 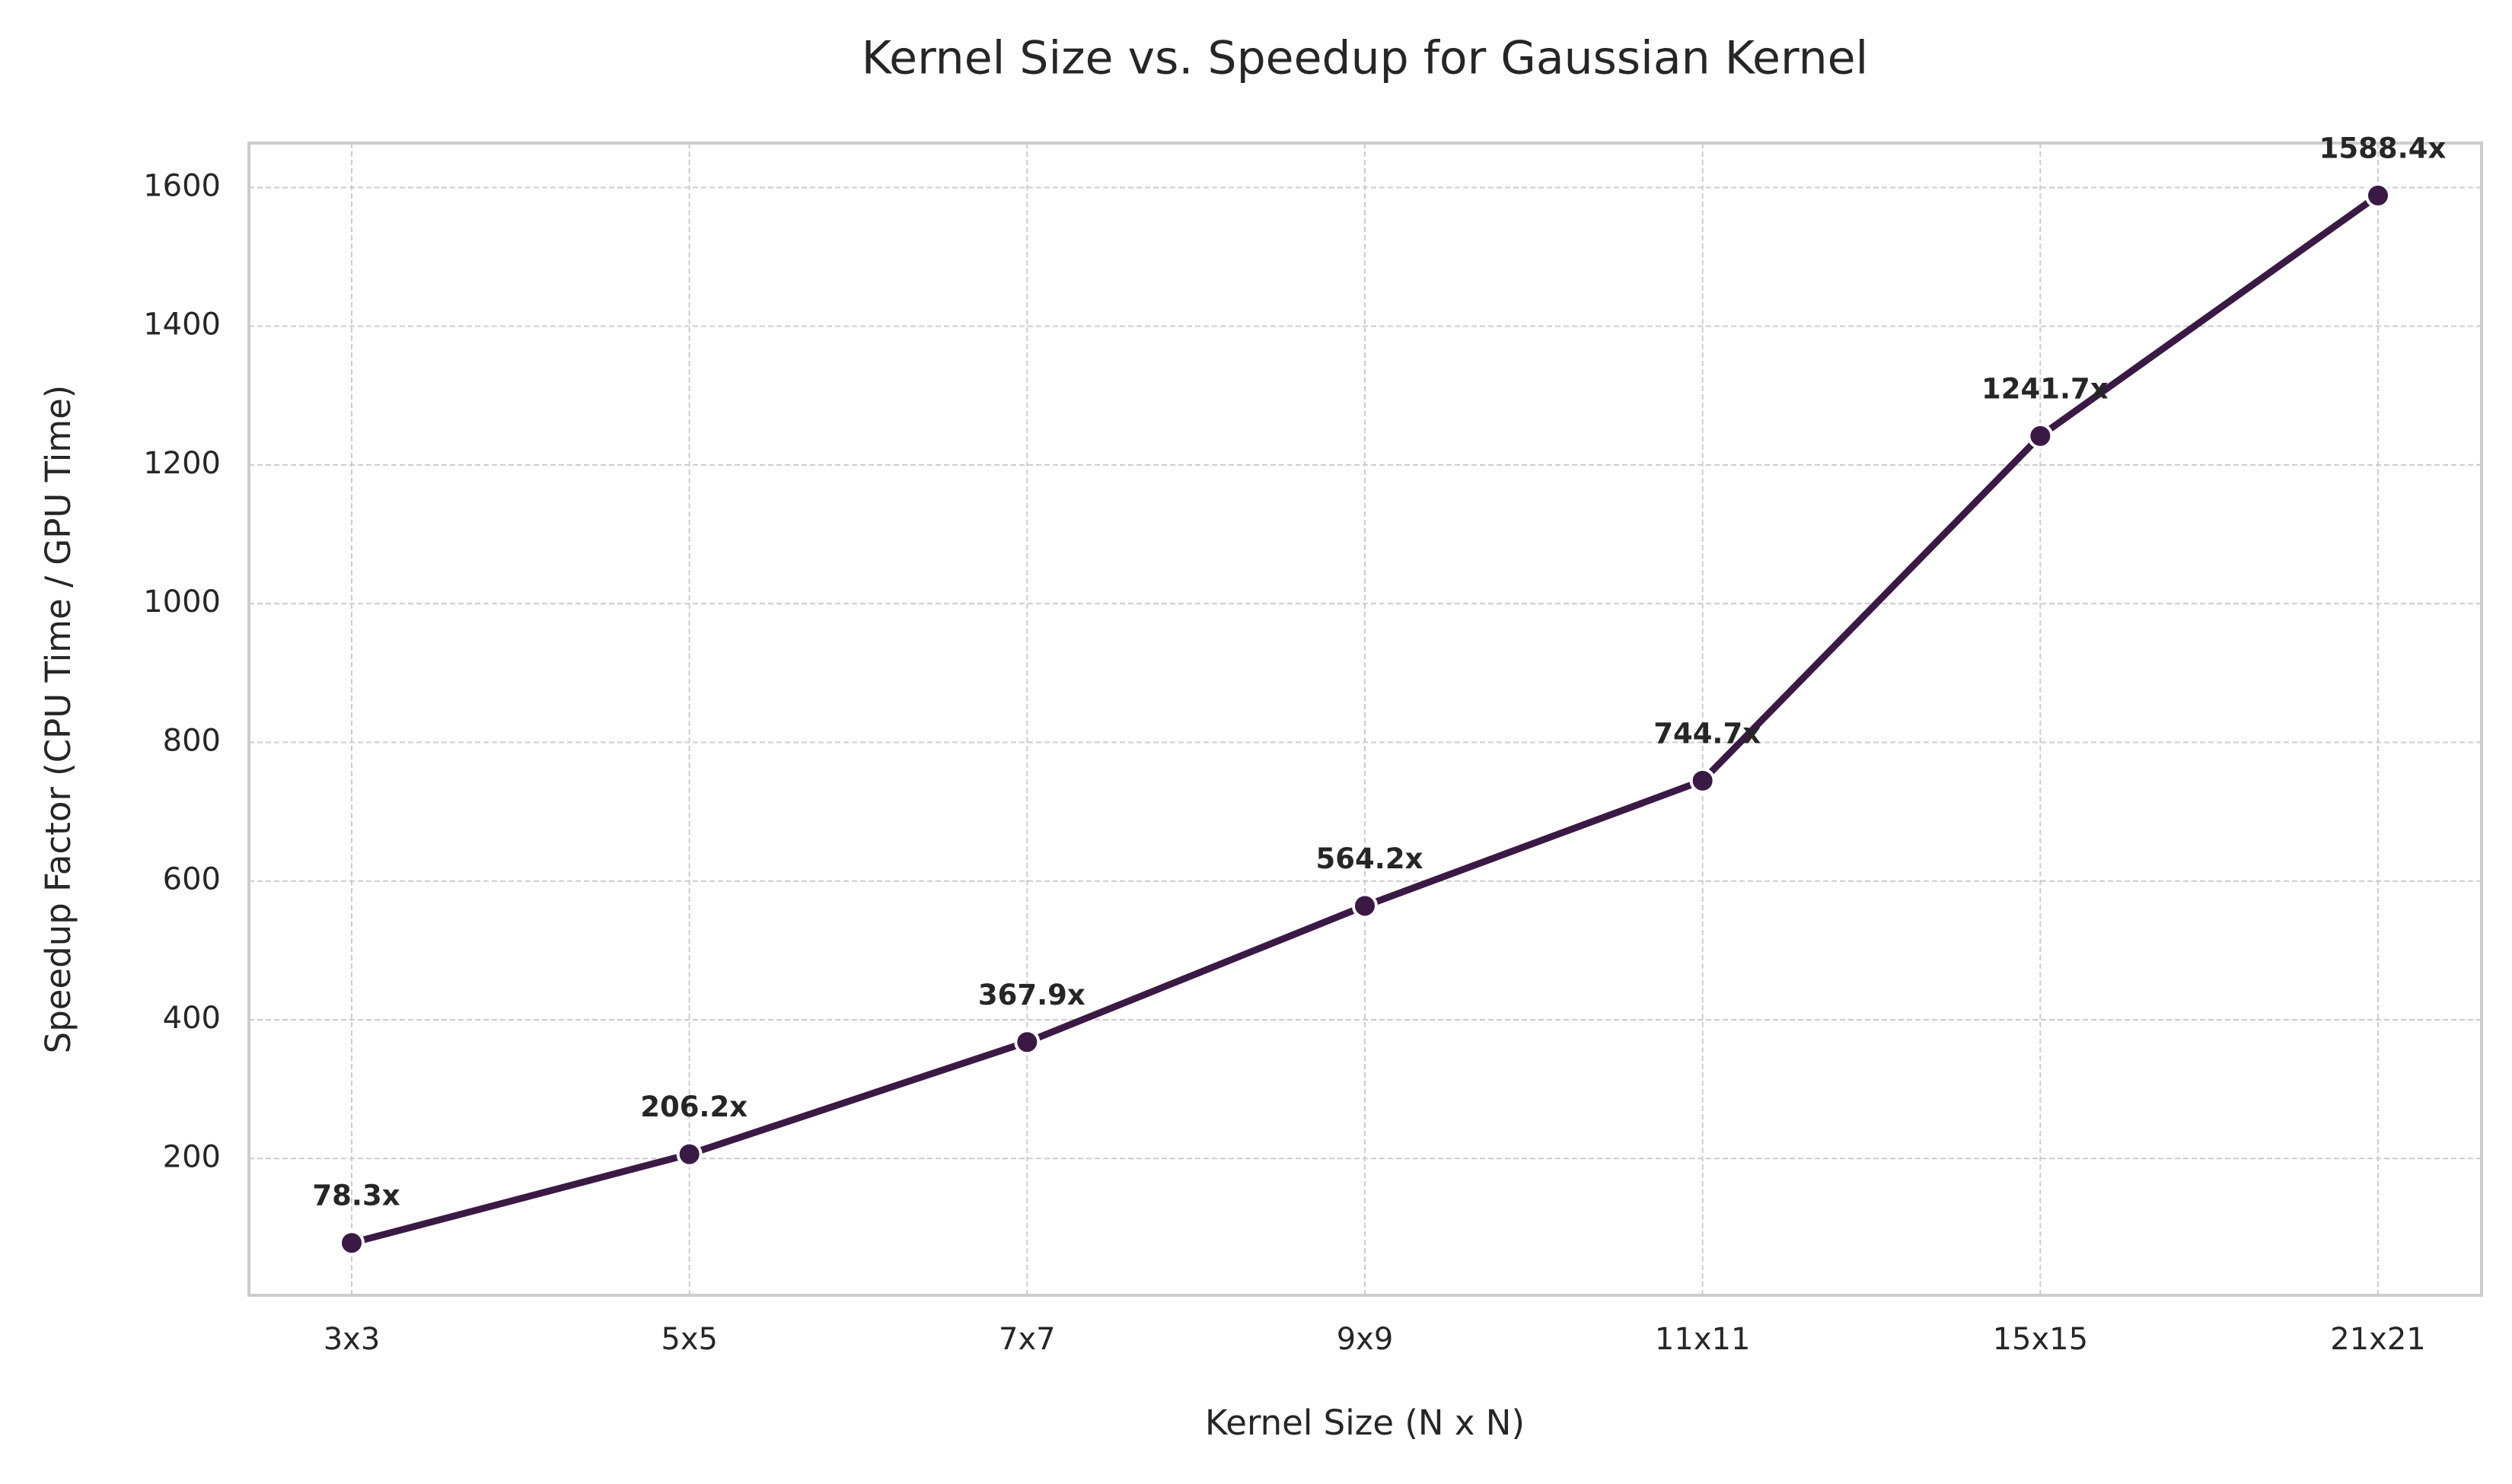 What do you see at coordinates (1369, 859) in the screenshot?
I see `data-label: 564.2x` at bounding box center [1369, 859].